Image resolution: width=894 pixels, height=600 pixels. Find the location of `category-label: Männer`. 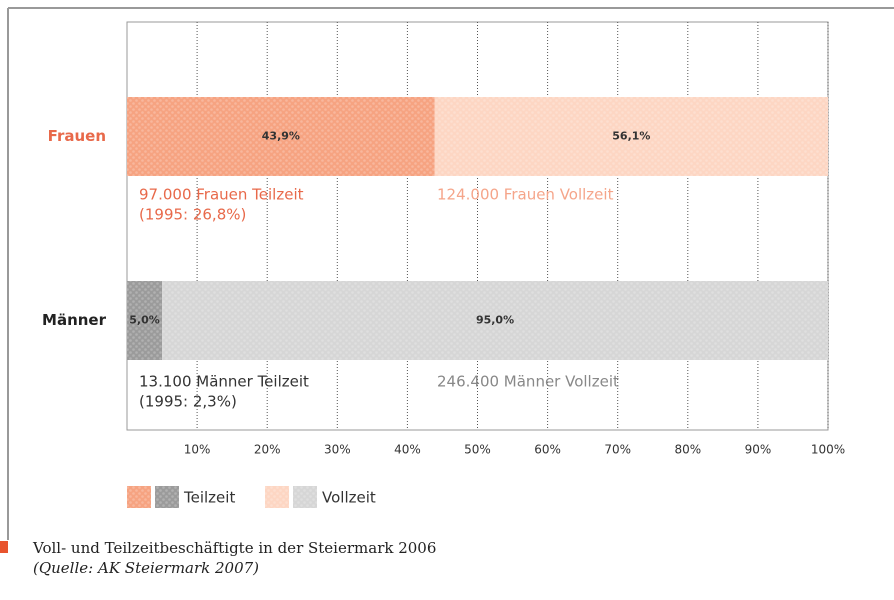

category-label: Männer is located at coordinates (74, 320).